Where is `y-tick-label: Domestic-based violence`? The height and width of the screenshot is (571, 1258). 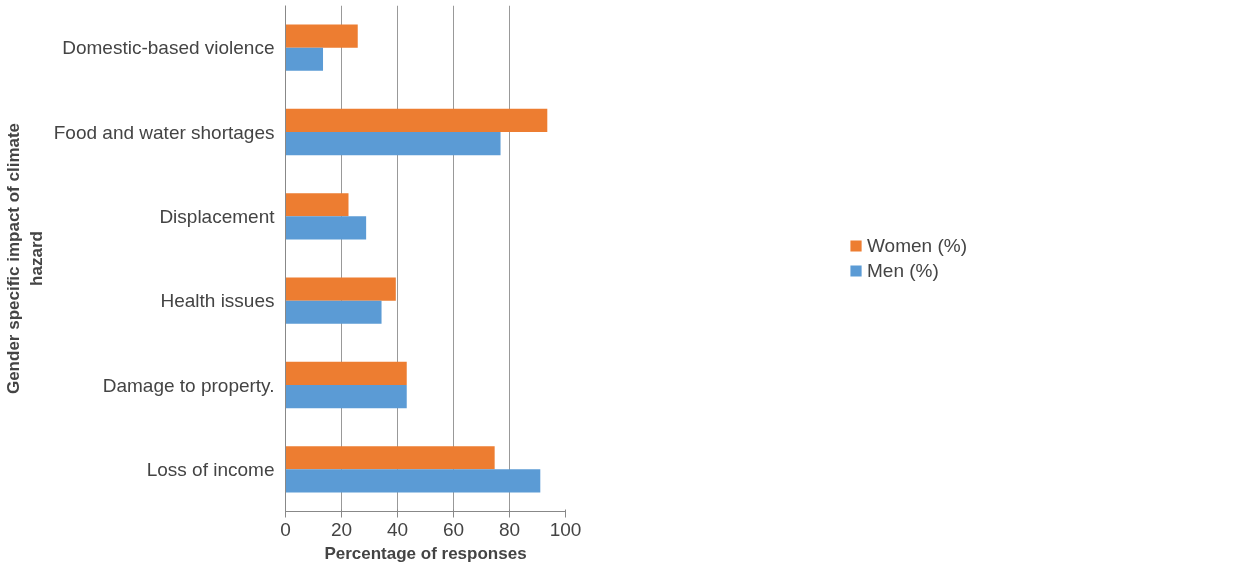
y-tick-label: Domestic-based violence is located at coordinates (168, 48).